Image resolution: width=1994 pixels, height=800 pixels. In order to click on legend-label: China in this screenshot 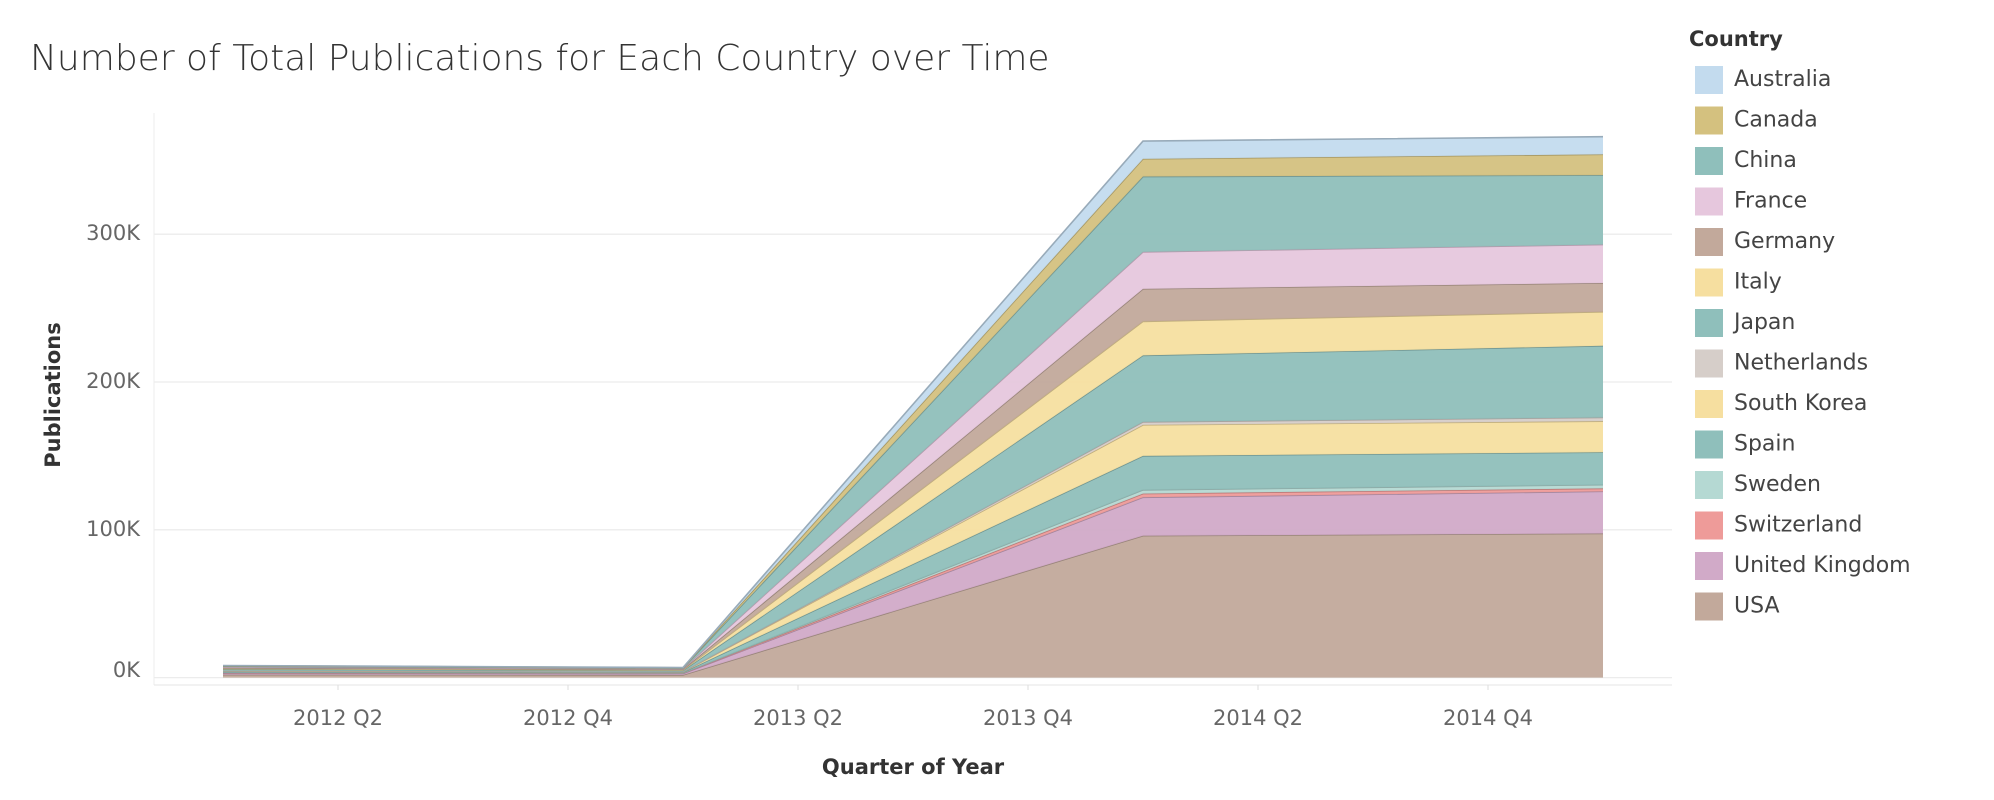, I will do `click(1765, 160)`.